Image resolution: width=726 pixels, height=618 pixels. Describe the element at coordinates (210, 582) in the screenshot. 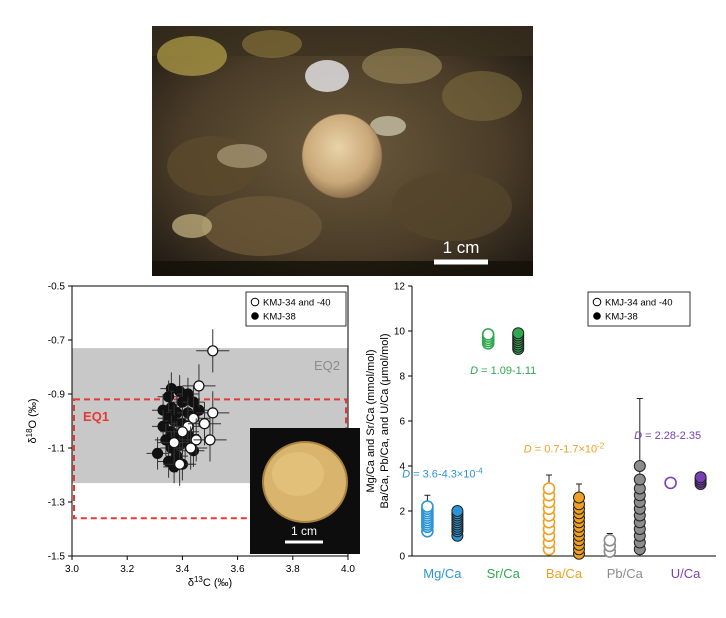

I see `x-axis-label: δ13C (‰)` at that location.